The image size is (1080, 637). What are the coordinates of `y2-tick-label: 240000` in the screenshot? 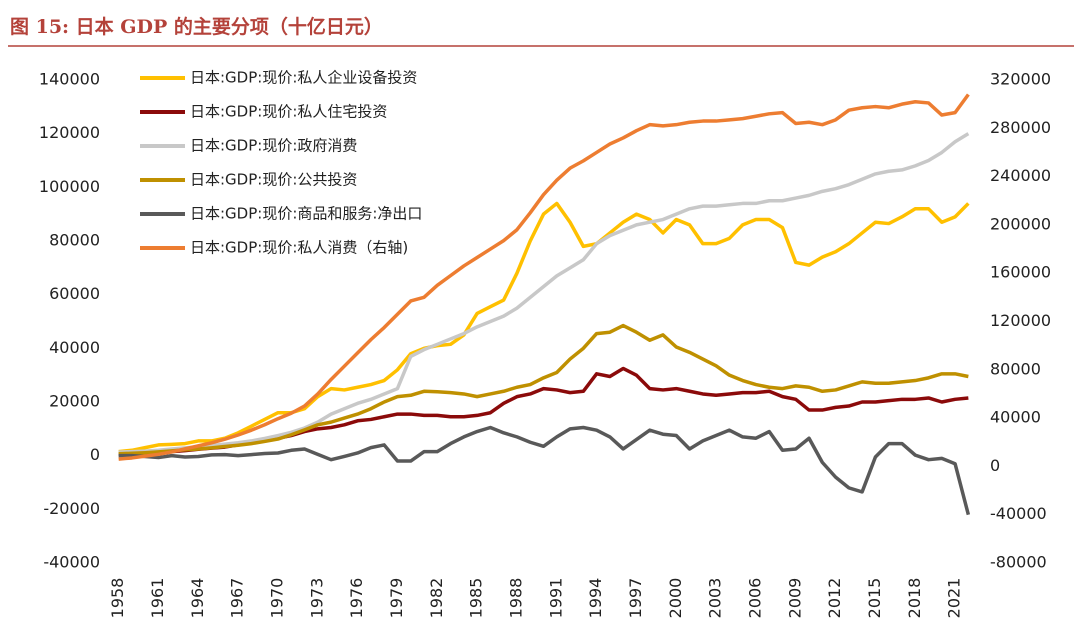 It's located at (1020, 175).